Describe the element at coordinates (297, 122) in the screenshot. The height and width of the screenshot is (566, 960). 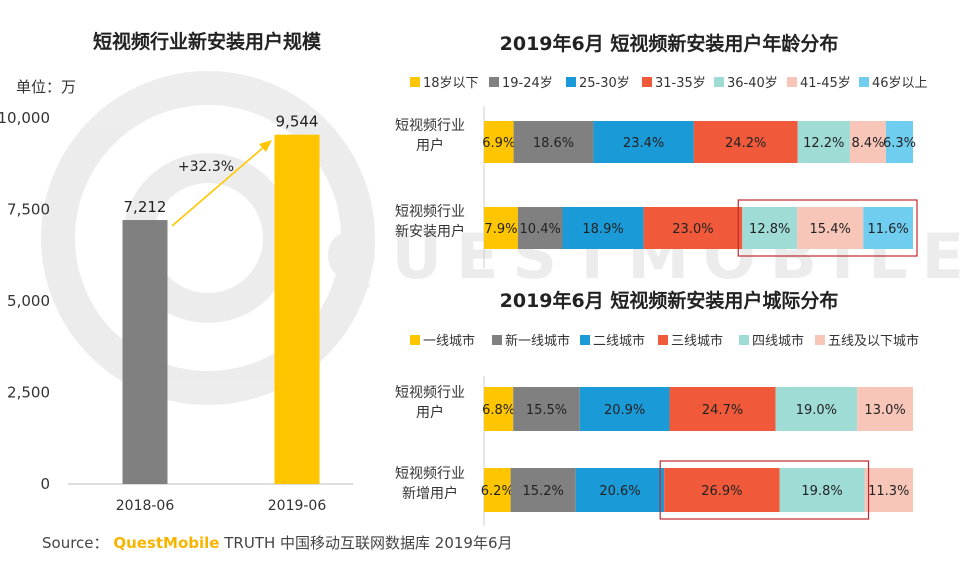
I see `bar-value-label: 9,544` at that location.